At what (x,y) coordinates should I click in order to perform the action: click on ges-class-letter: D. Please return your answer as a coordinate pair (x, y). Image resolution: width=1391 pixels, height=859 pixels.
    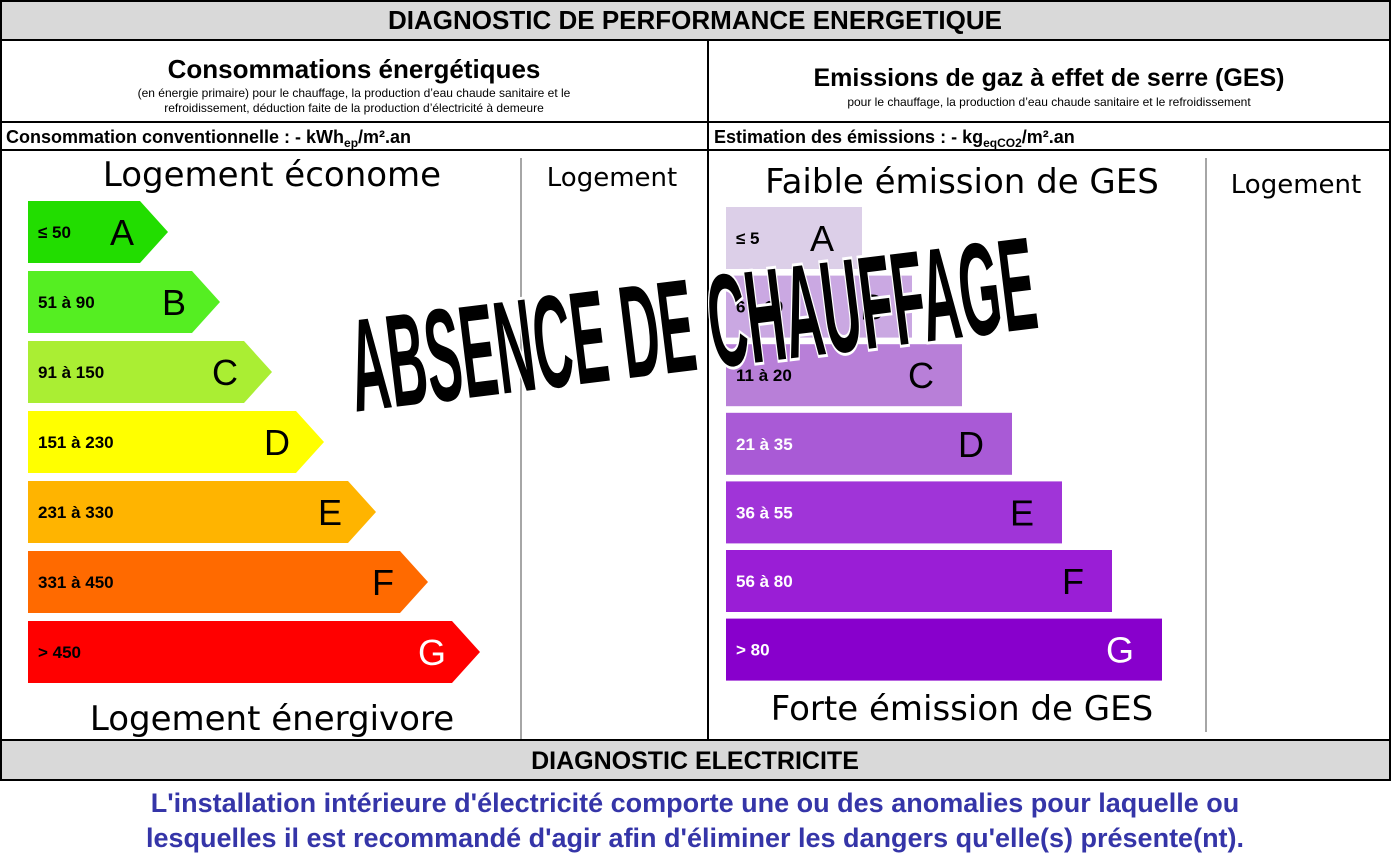
    Looking at the image, I should click on (971, 444).